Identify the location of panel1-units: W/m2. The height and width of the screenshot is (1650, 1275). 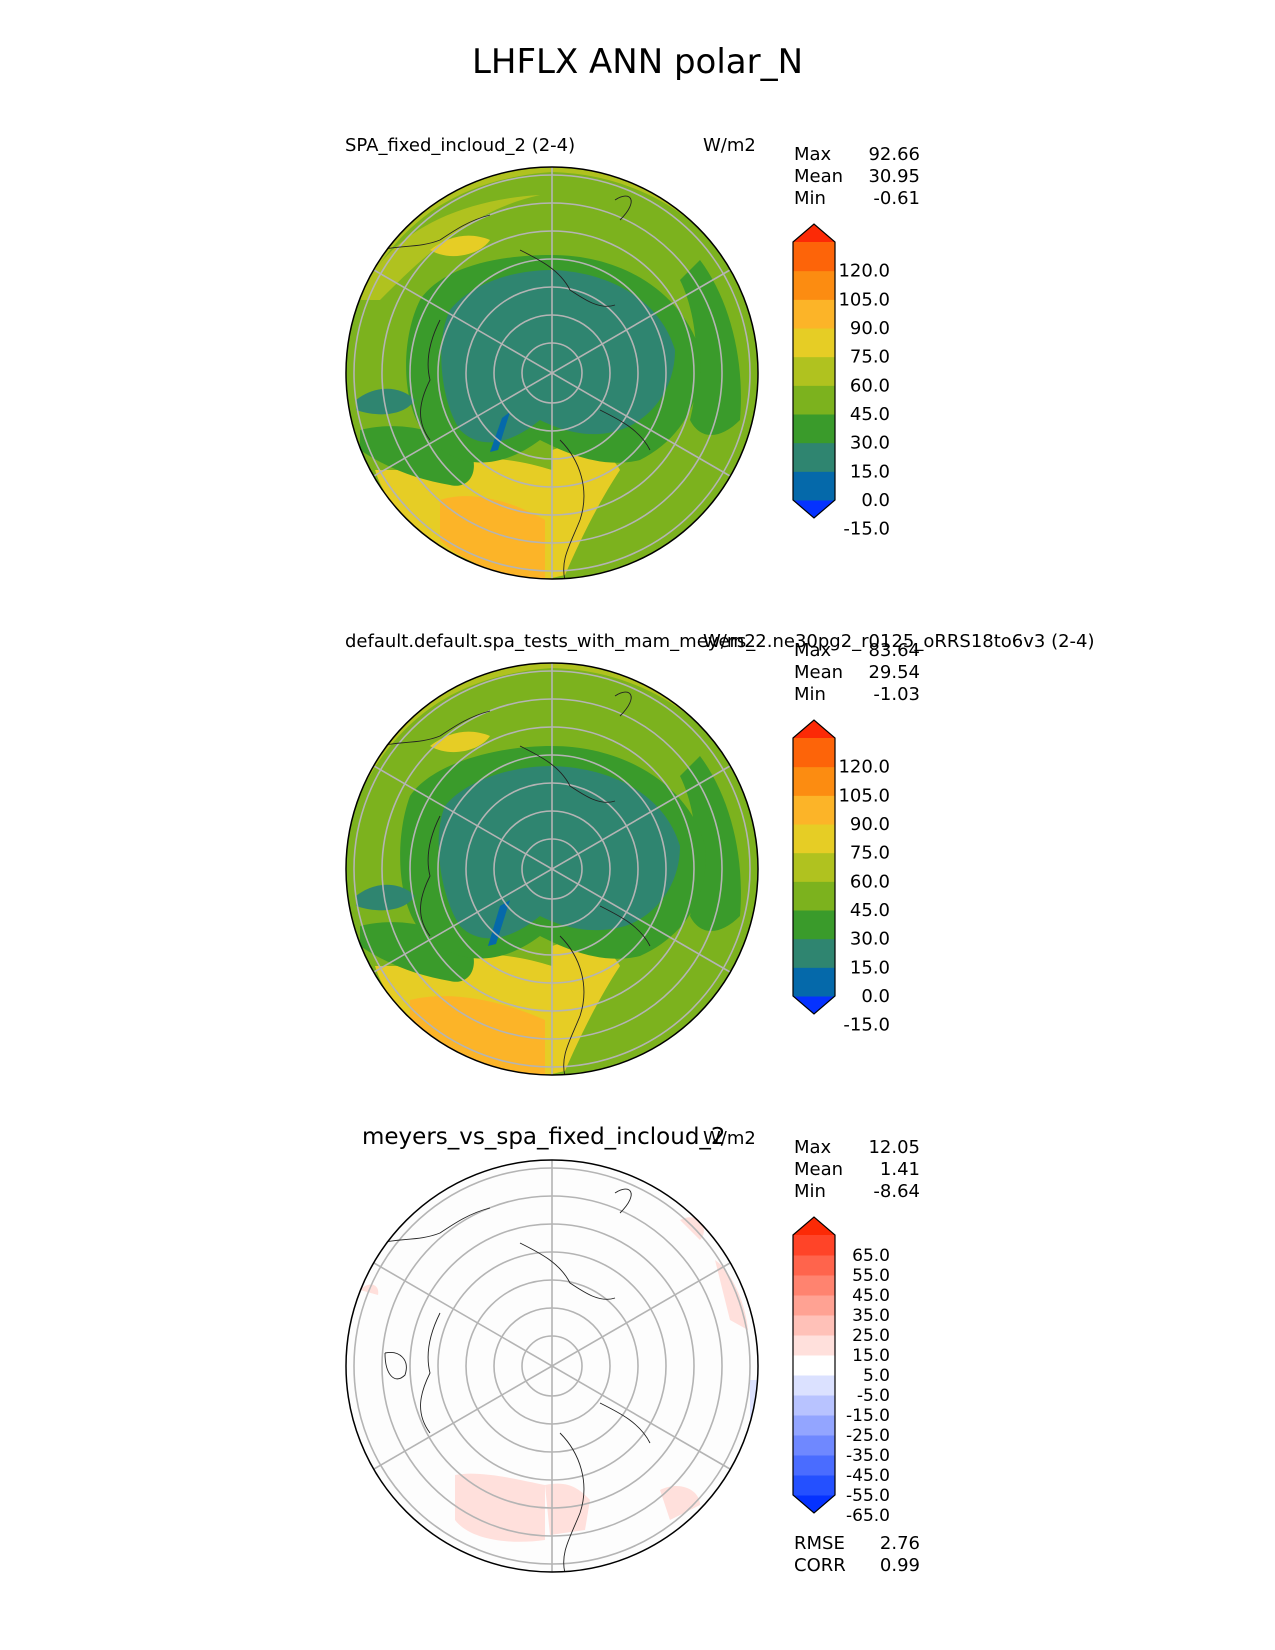
(729, 145).